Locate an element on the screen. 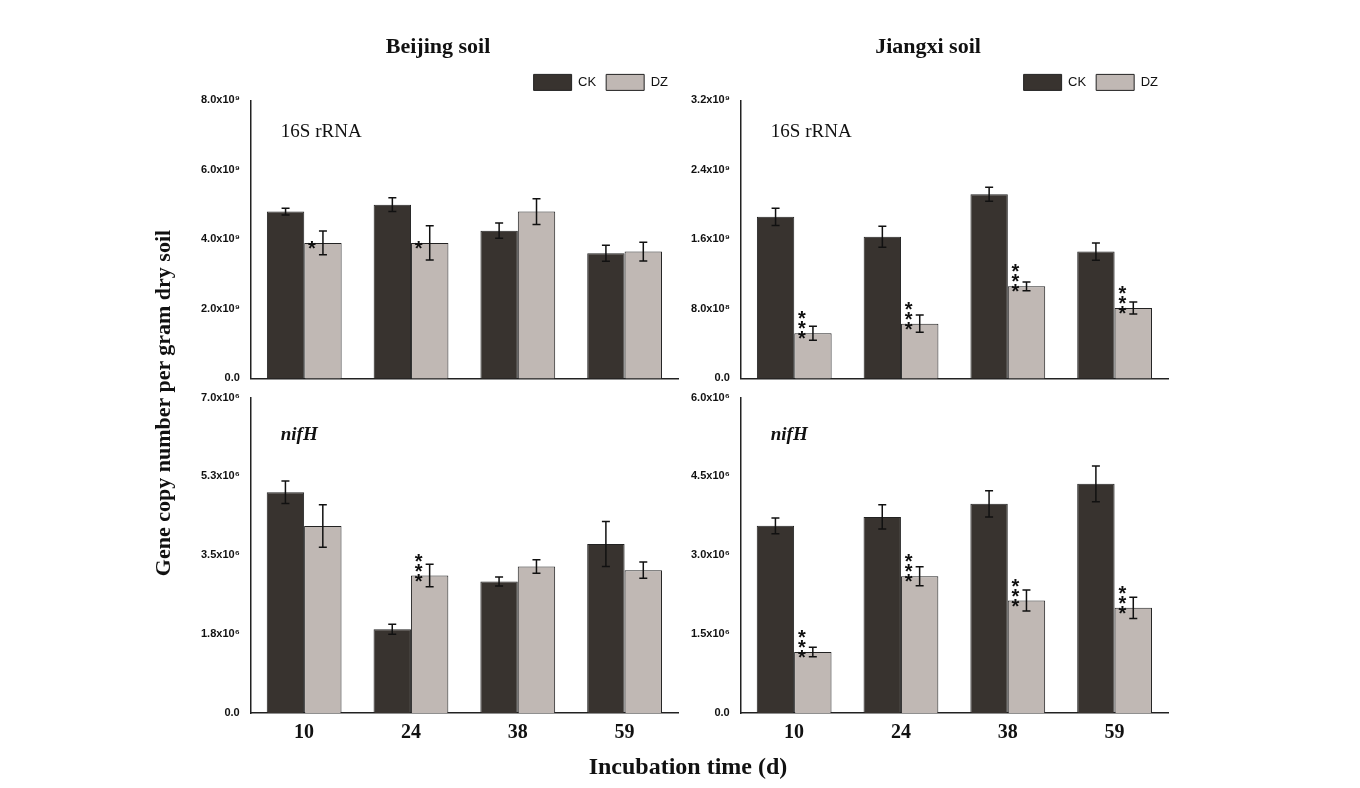 Image resolution: width=1360 pixels, height=788 pixels. y-tick-label: 8.0x10⁹ is located at coordinates (220, 99).